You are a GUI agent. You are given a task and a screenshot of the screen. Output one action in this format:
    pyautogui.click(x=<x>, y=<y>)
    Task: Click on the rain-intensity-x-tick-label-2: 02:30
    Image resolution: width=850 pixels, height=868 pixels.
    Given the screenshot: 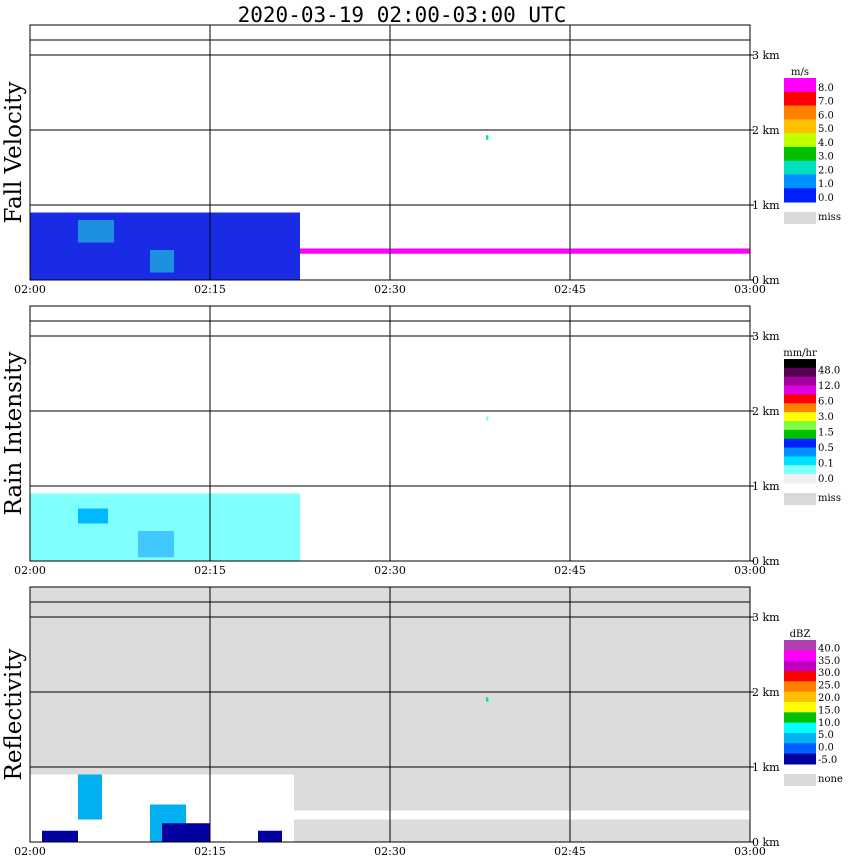 What is the action you would take?
    pyautogui.click(x=390, y=570)
    